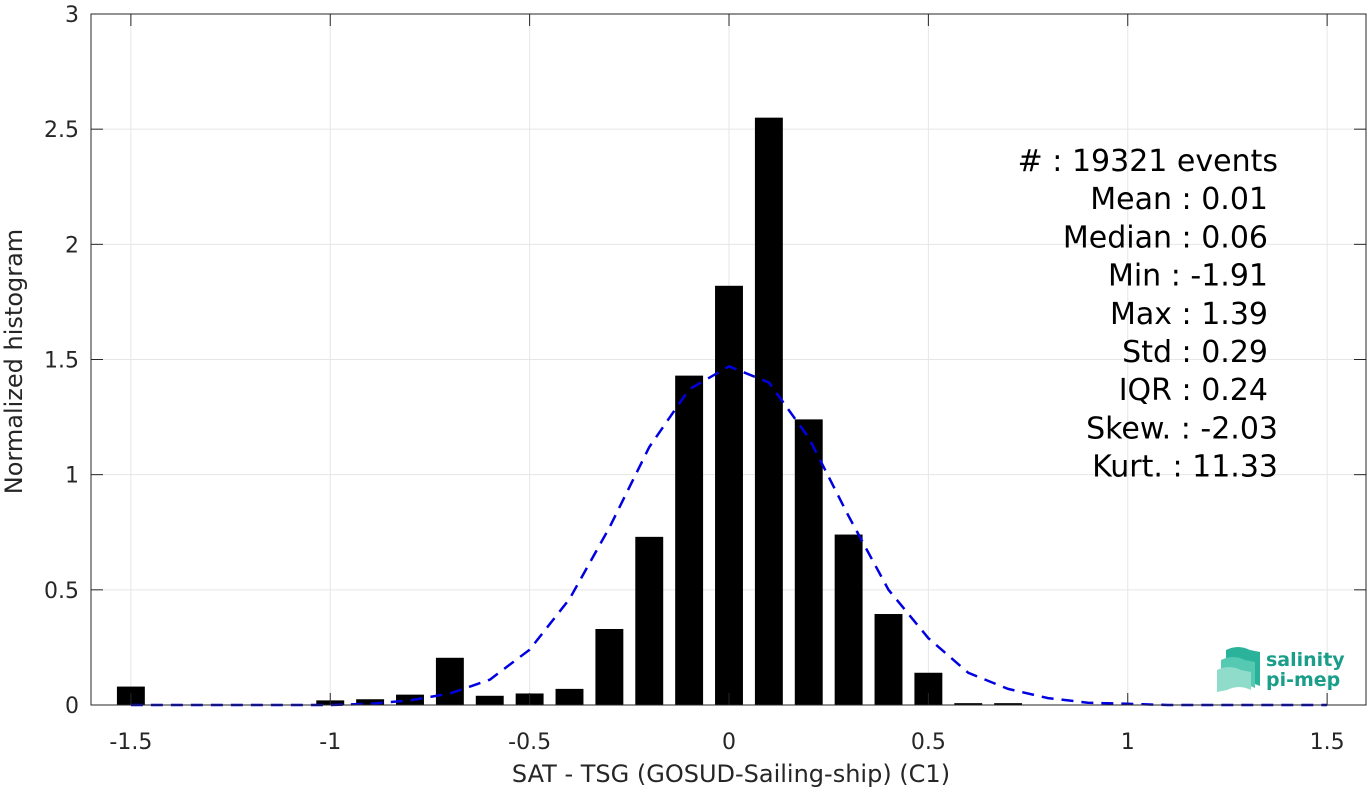  What do you see at coordinates (1179, 199) in the screenshot?
I see `stat-line: Mean : 0.01` at bounding box center [1179, 199].